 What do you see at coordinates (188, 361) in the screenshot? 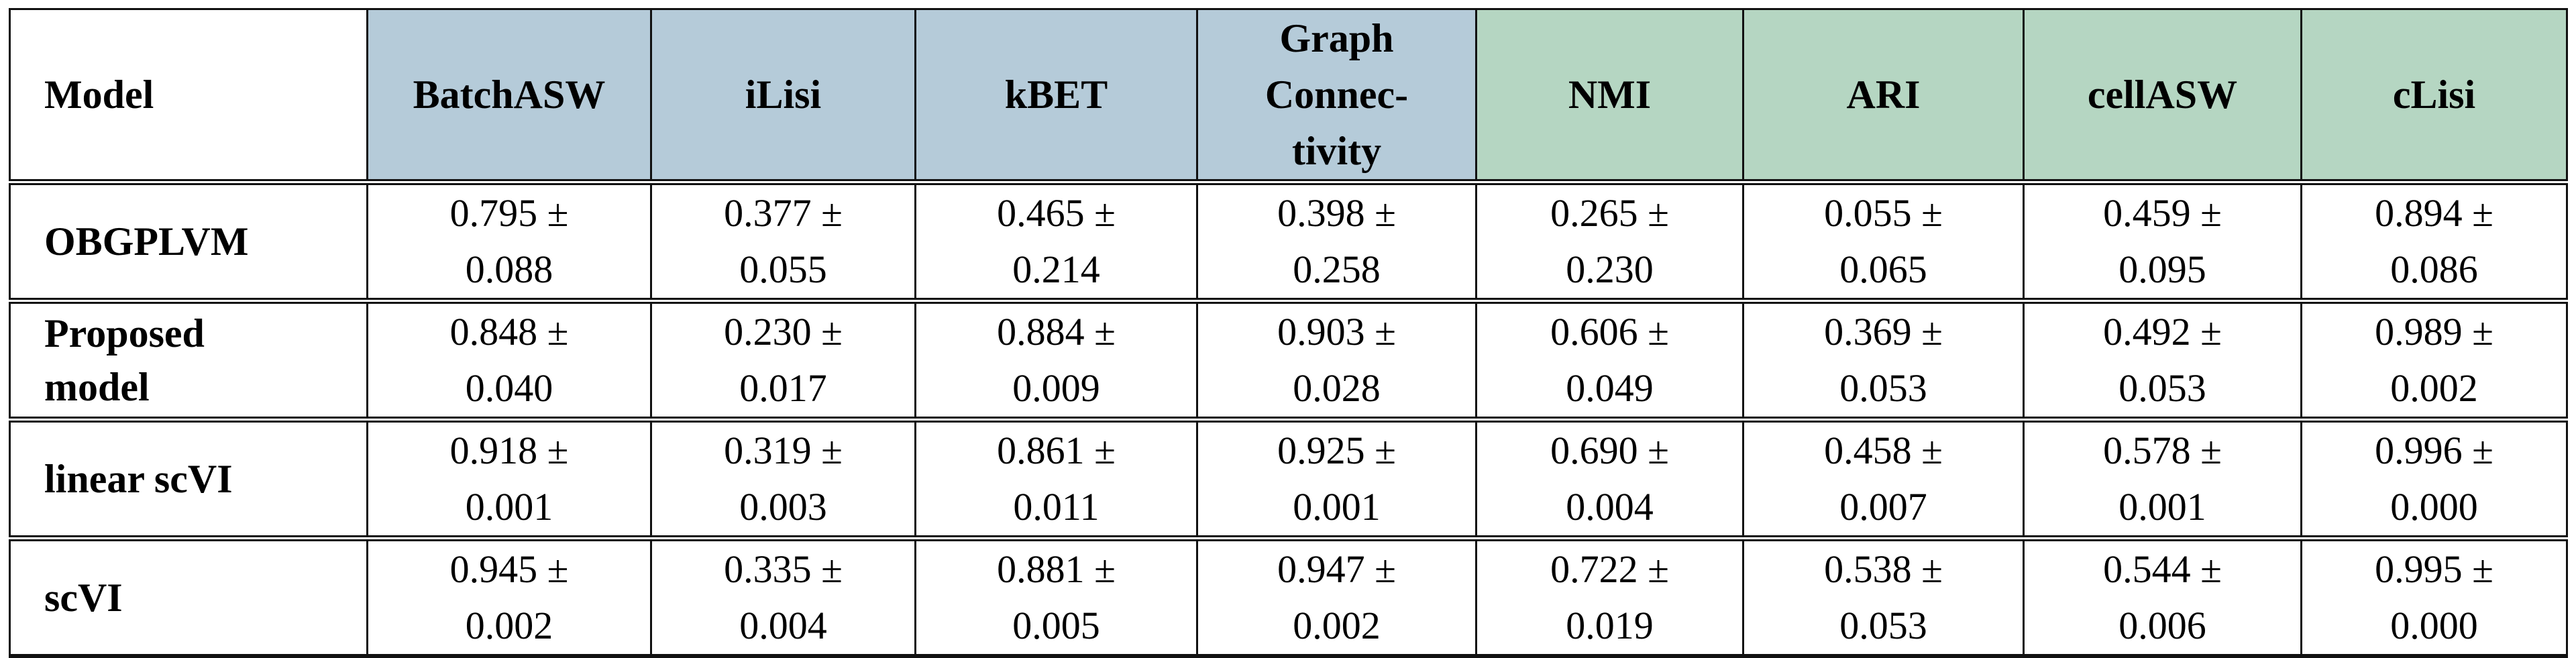
I see `model-name-cell: Proposed model` at bounding box center [188, 361].